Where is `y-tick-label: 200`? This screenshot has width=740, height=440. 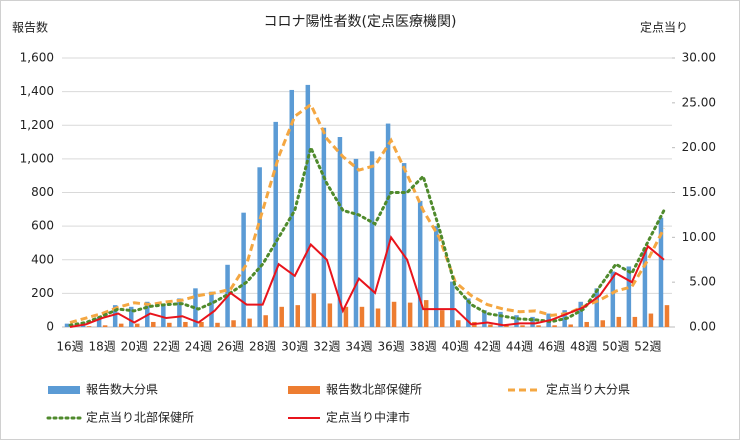
y-tick-label: 200 is located at coordinates (42, 293).